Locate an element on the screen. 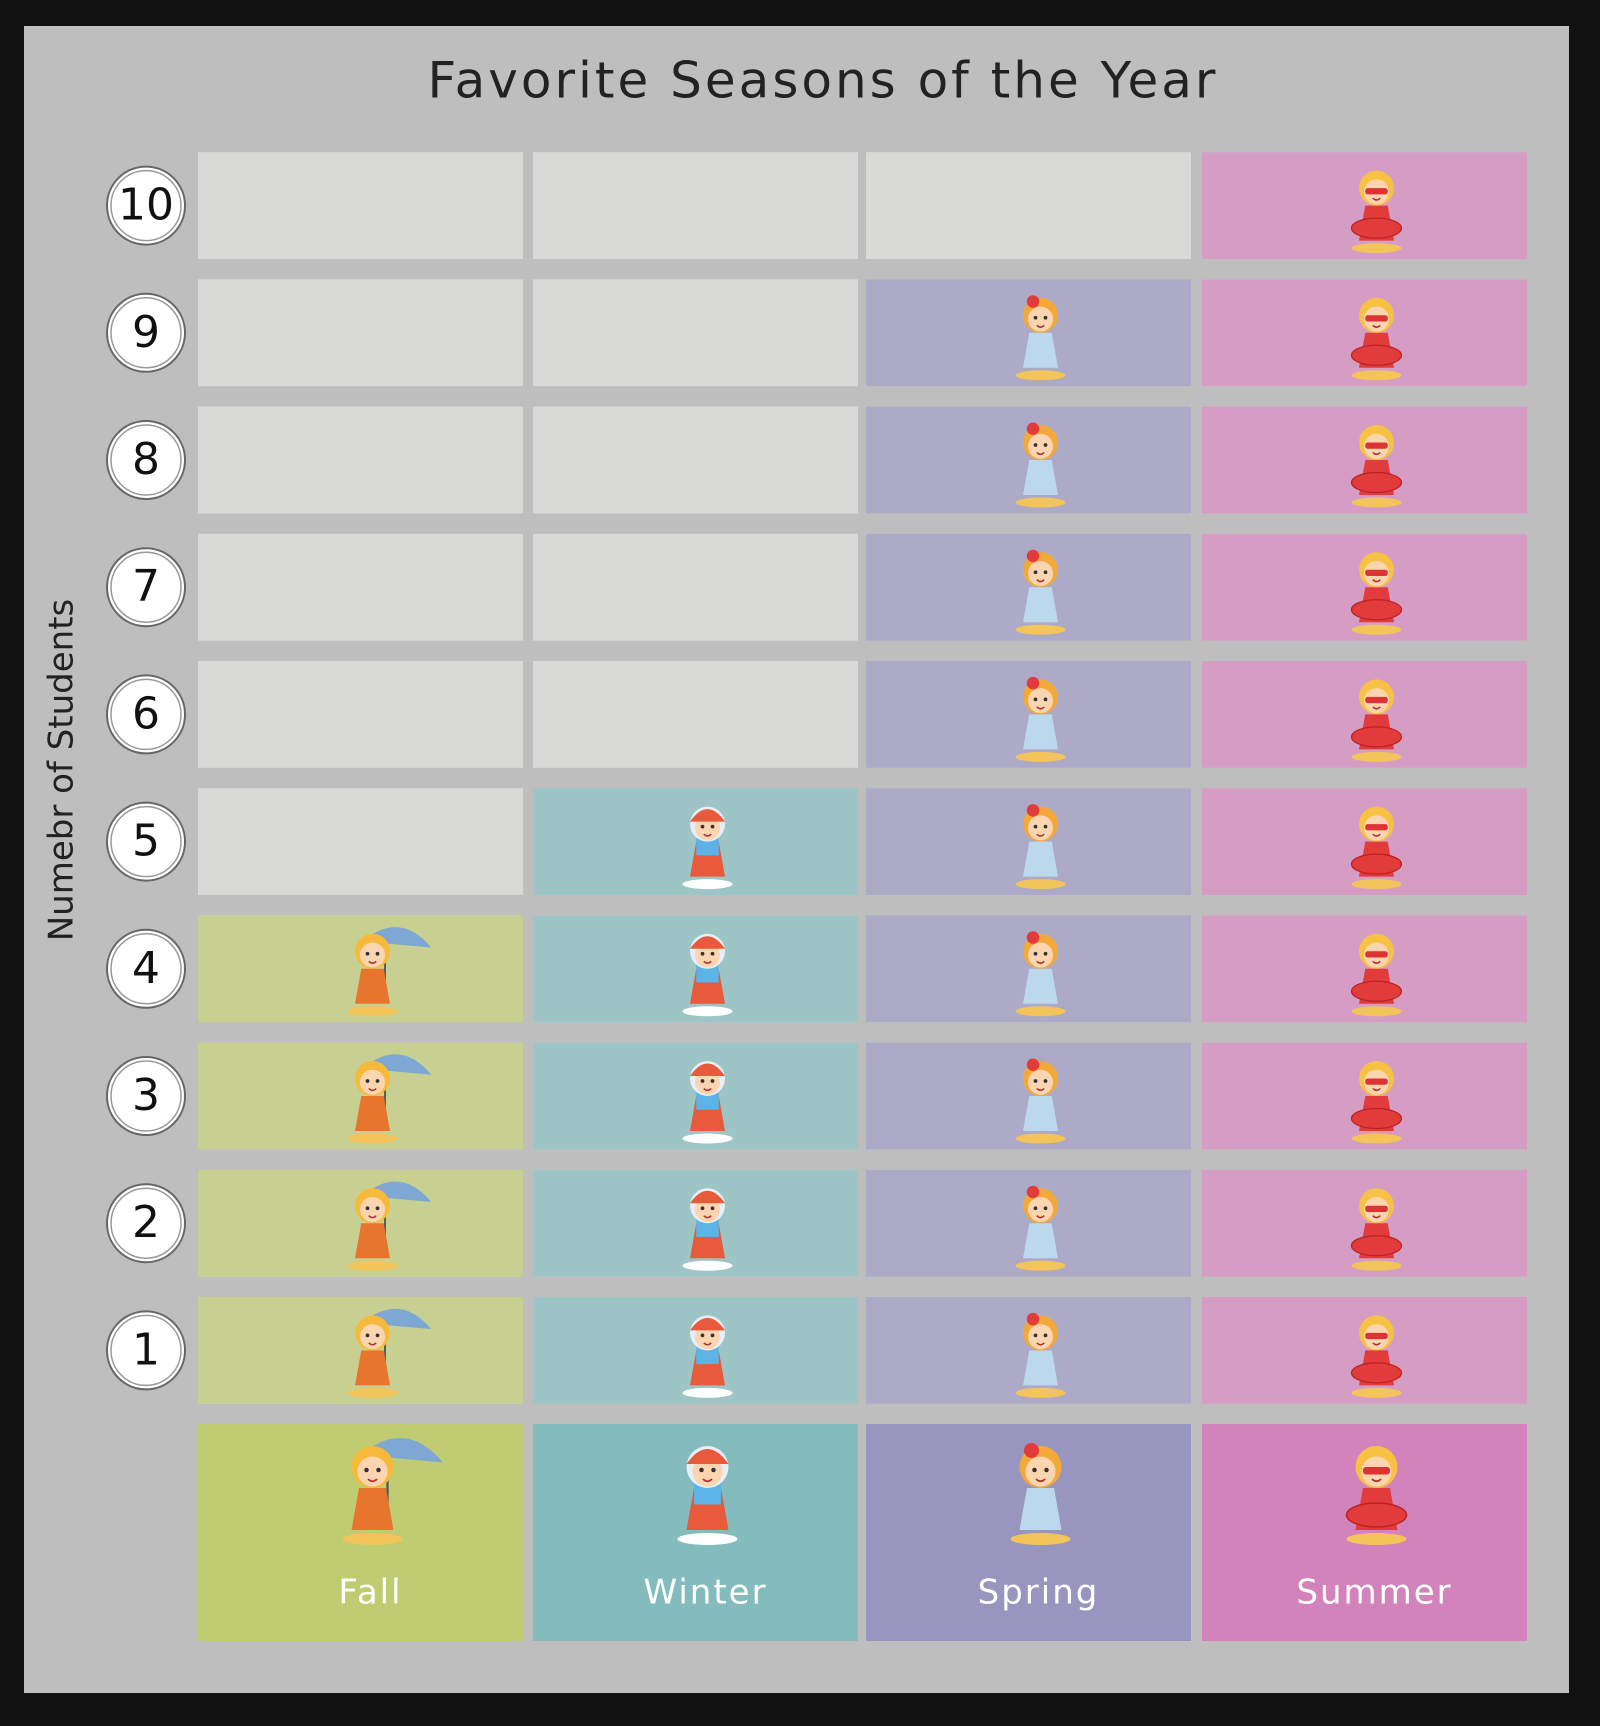 The image size is (1600, 1726). x-tick-label: Summer is located at coordinates (1374, 1593).